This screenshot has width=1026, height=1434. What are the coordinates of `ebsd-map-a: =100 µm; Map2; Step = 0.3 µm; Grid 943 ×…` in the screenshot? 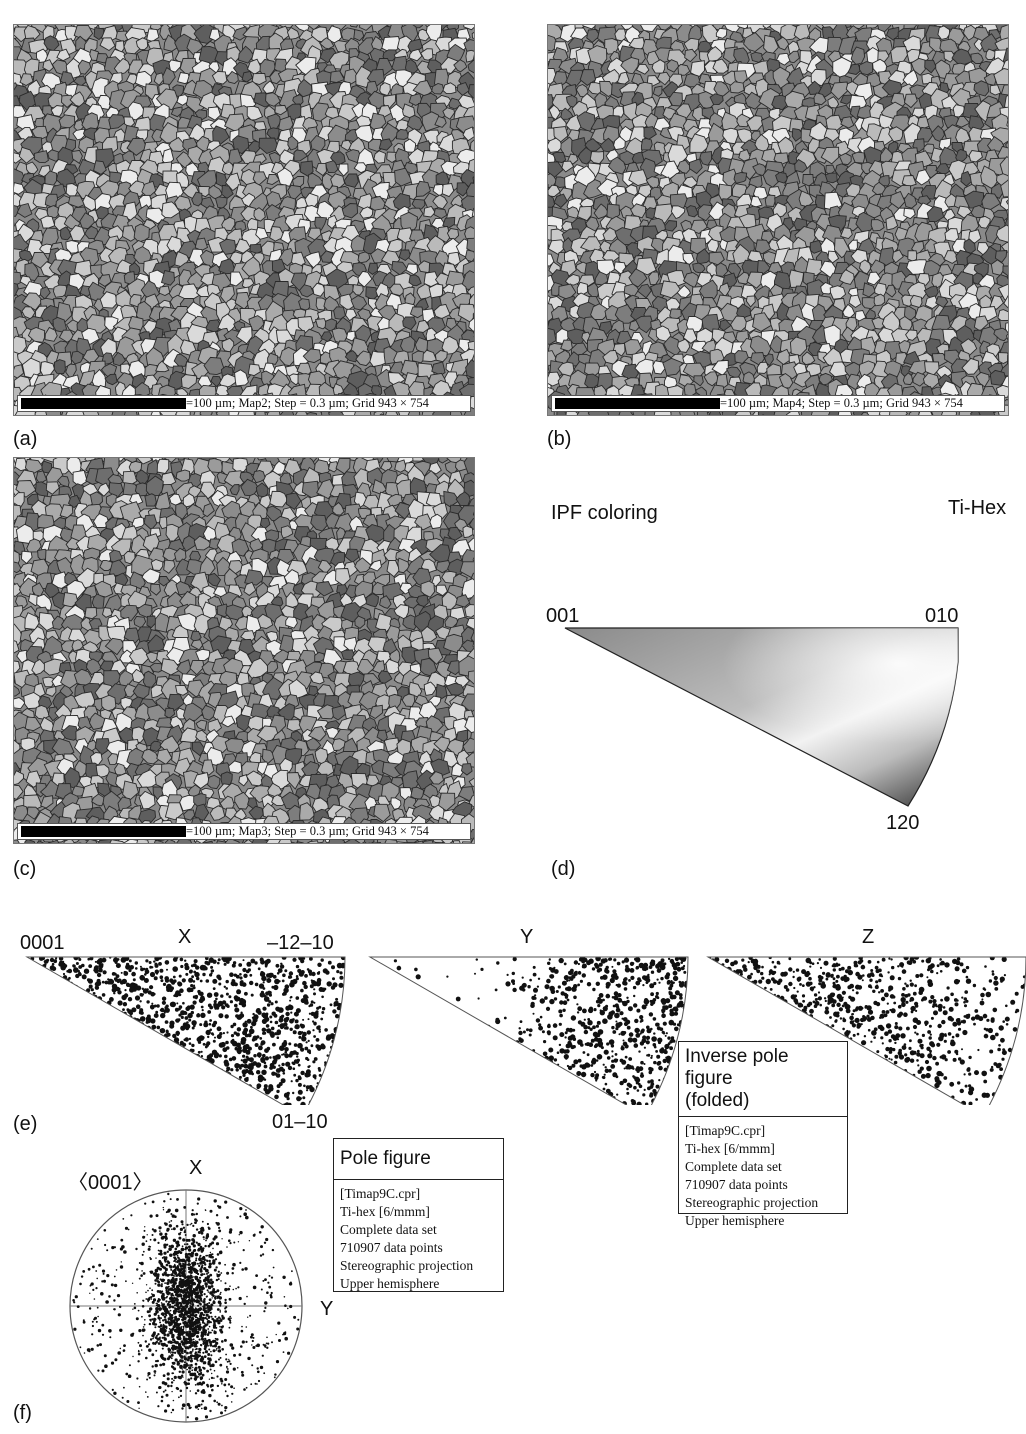 It's located at (244, 220).